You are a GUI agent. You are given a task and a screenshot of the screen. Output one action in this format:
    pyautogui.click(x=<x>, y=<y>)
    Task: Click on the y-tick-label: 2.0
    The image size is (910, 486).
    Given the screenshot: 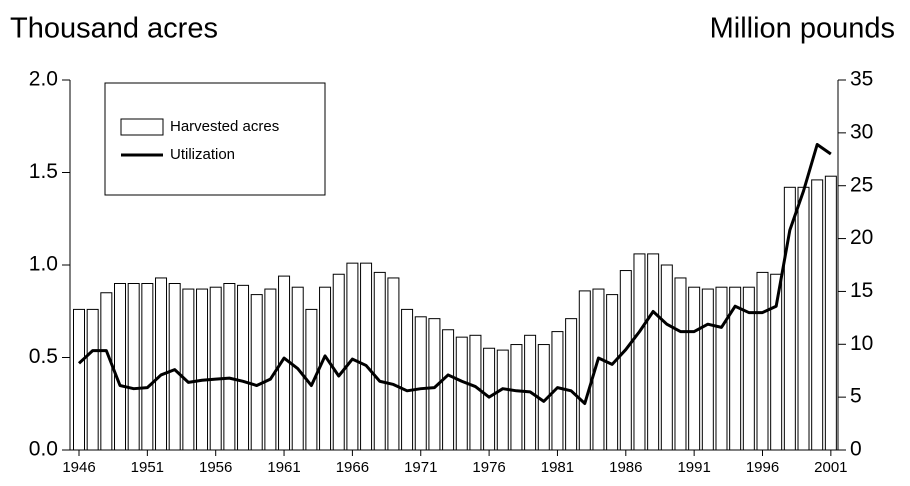 What is the action you would take?
    pyautogui.click(x=43, y=79)
    